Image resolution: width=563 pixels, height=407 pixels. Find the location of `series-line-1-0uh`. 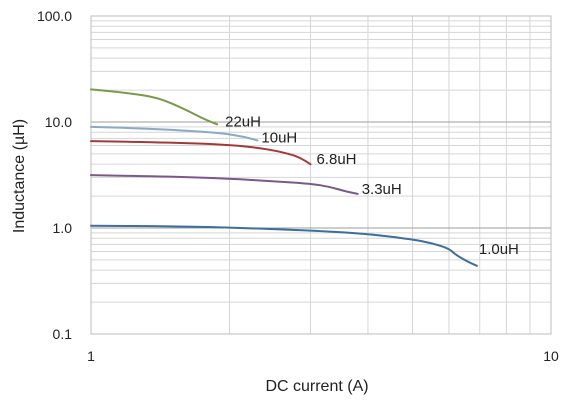

series-line-1-0uh is located at coordinates (284, 245).